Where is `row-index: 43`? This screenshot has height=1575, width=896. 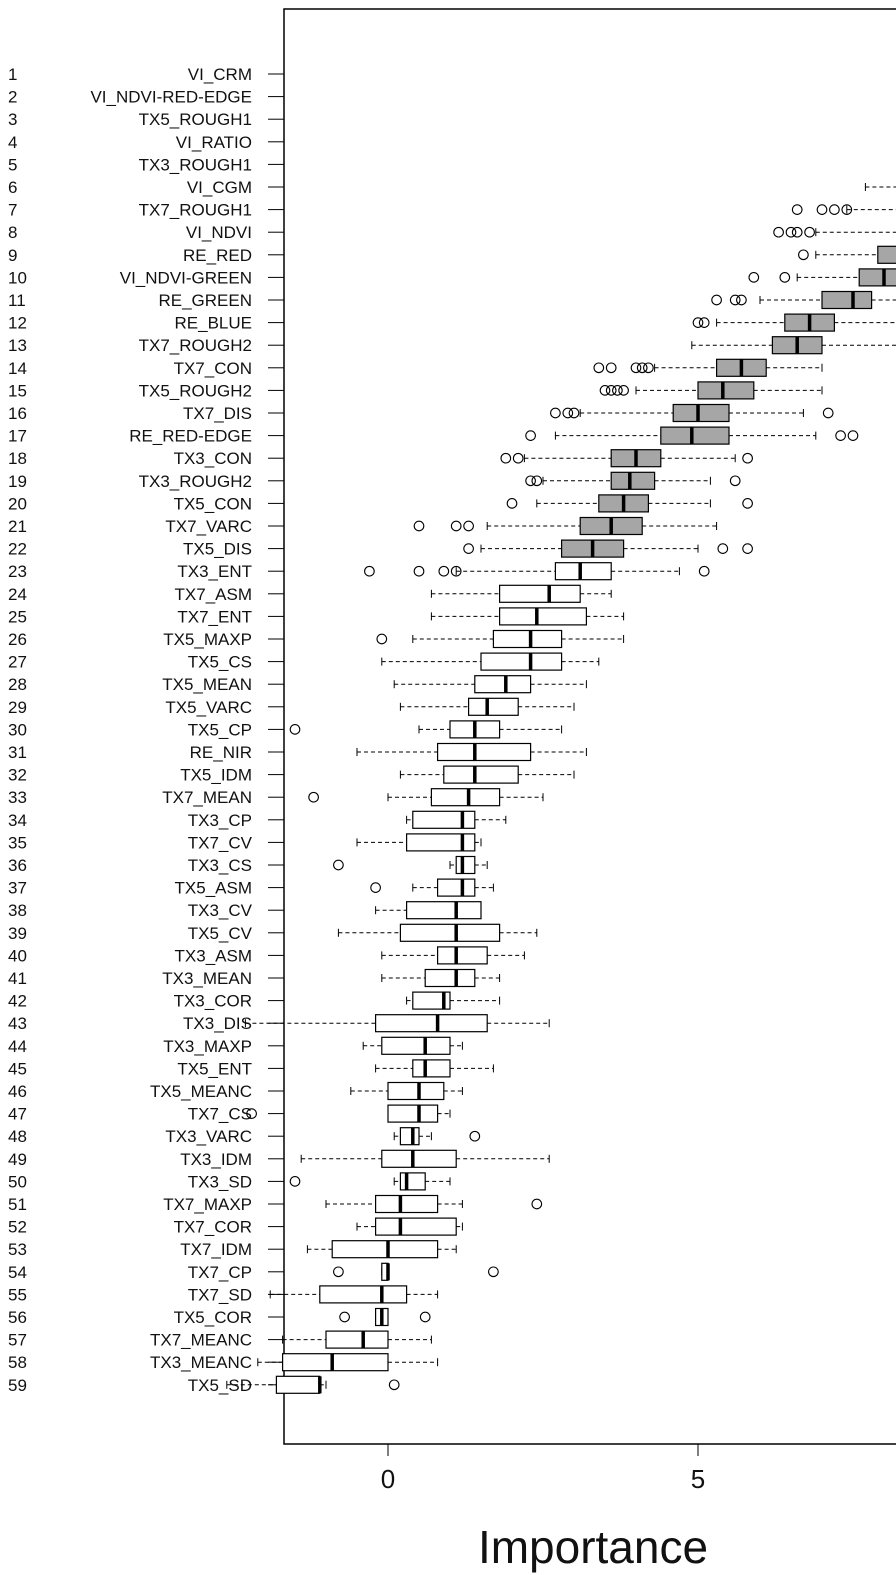 row-index: 43 is located at coordinates (17, 1023).